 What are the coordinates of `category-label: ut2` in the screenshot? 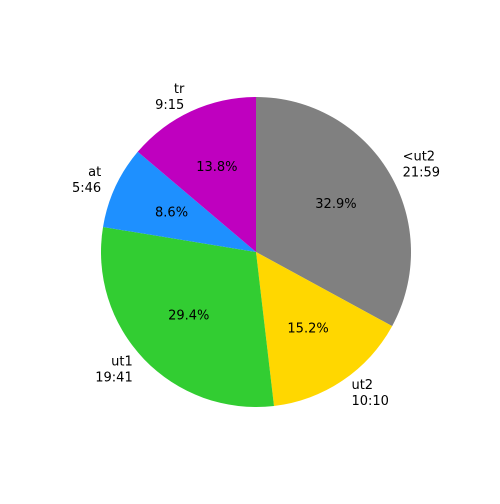 It's located at (362, 385).